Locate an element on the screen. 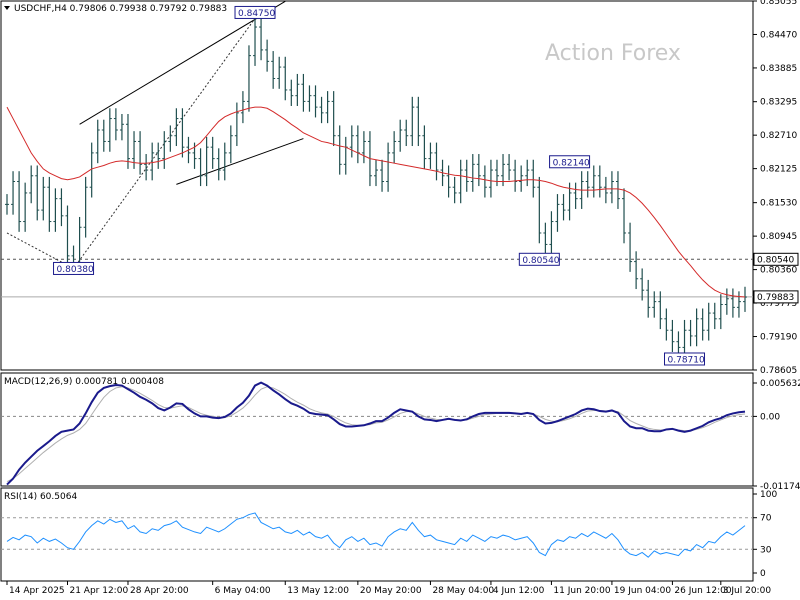  price-ytick-label: 0.83295 is located at coordinates (778, 103).